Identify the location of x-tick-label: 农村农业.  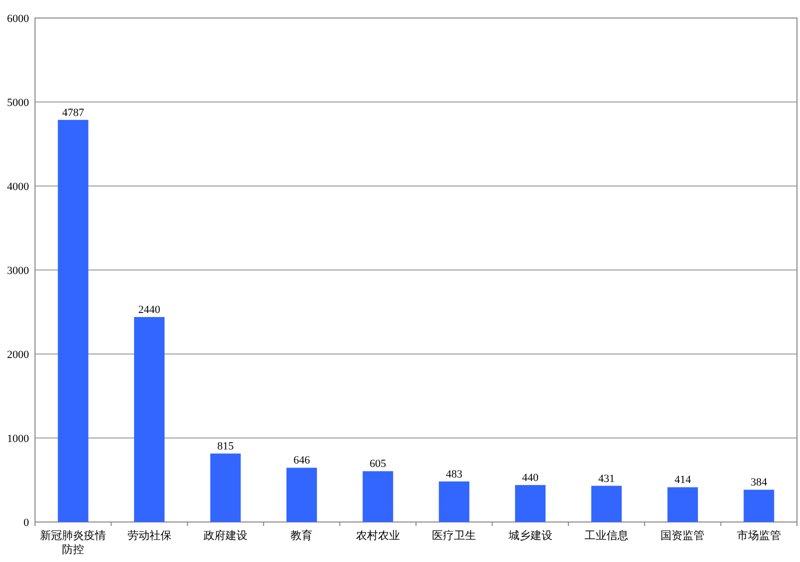
(378, 535).